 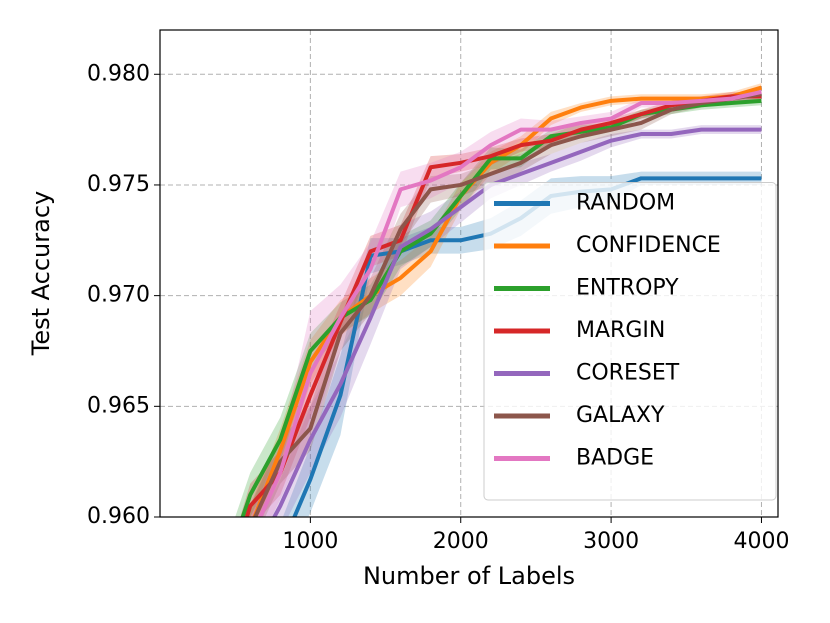 What do you see at coordinates (611, 541) in the screenshot?
I see `x-tick-label: 3000` at bounding box center [611, 541].